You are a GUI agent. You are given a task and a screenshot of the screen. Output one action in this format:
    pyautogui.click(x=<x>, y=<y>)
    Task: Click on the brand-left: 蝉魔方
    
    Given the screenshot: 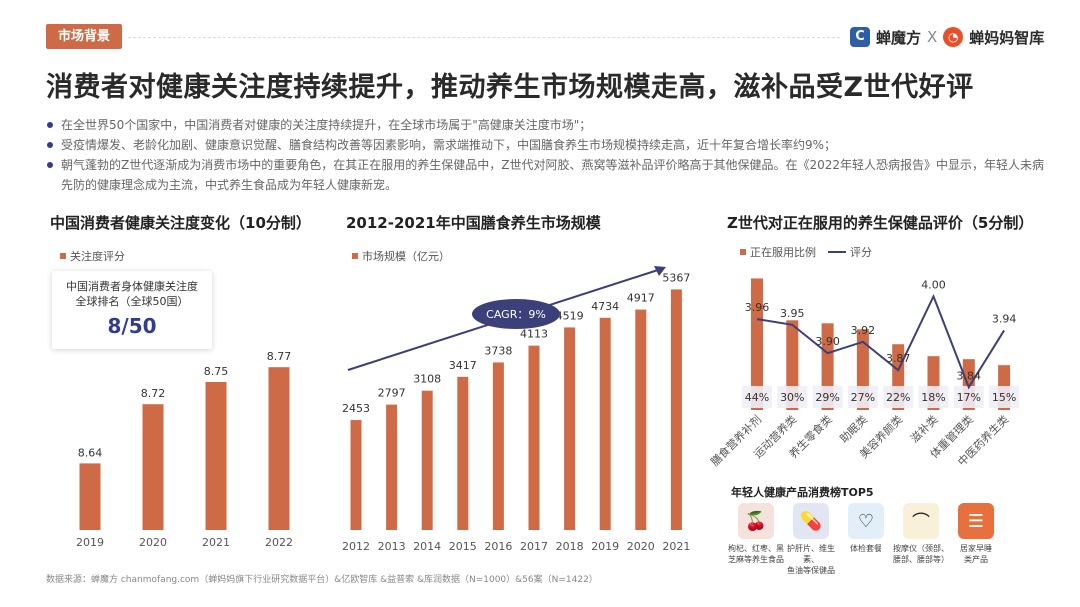 What is the action you would take?
    pyautogui.click(x=899, y=37)
    